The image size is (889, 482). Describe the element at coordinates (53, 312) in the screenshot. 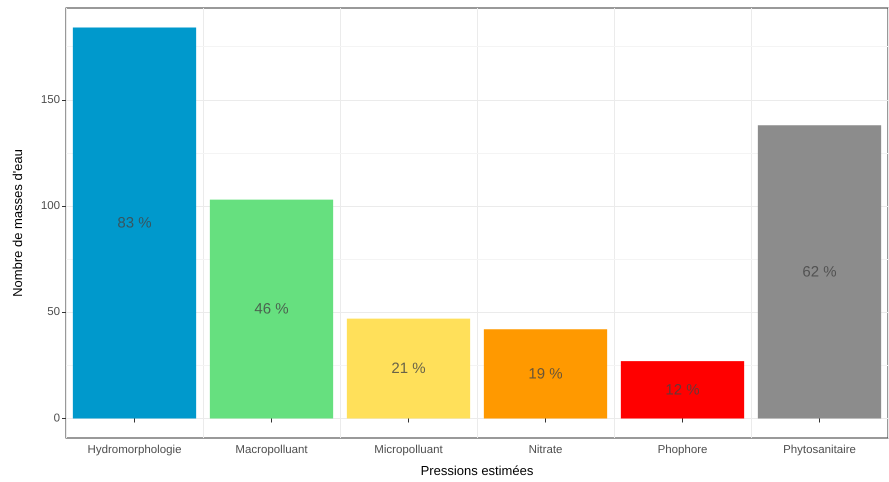

I see `y-tick-label: 50` at that location.